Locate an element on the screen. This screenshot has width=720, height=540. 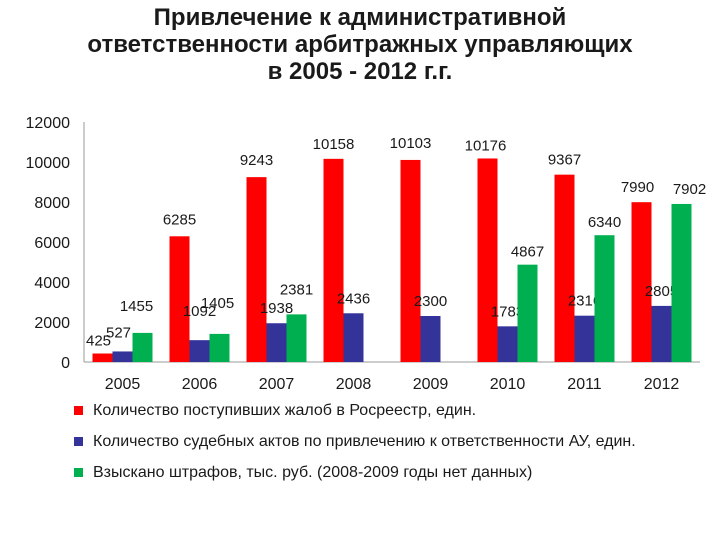
x-tick-label: 2005 is located at coordinates (123, 384).